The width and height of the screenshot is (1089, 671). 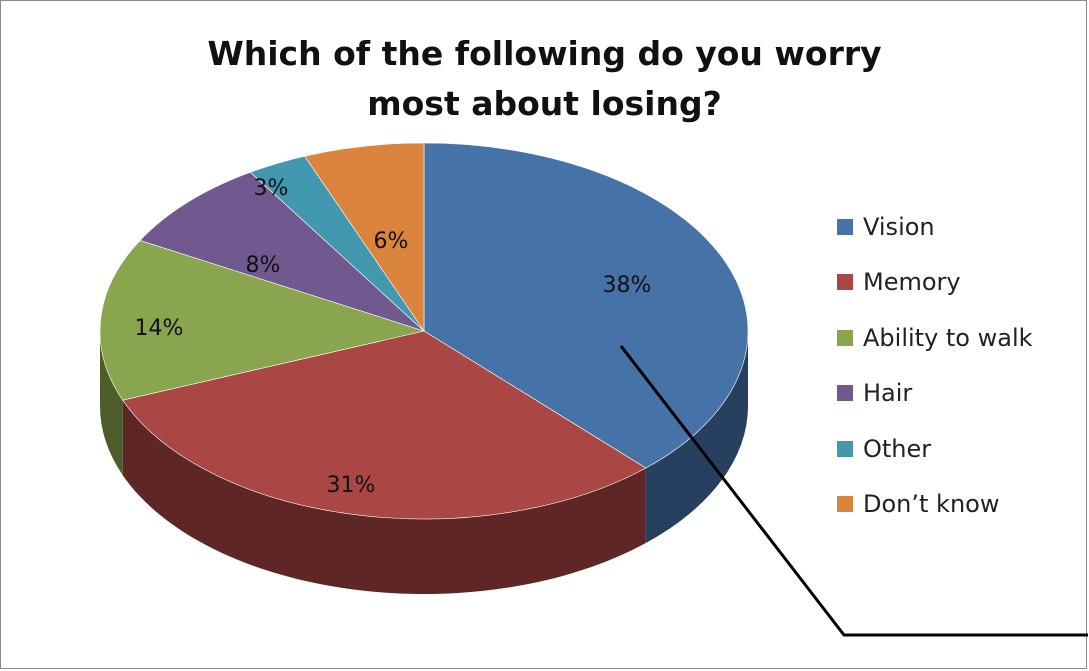 I want to click on legend-swatch-hair, so click(x=845, y=393).